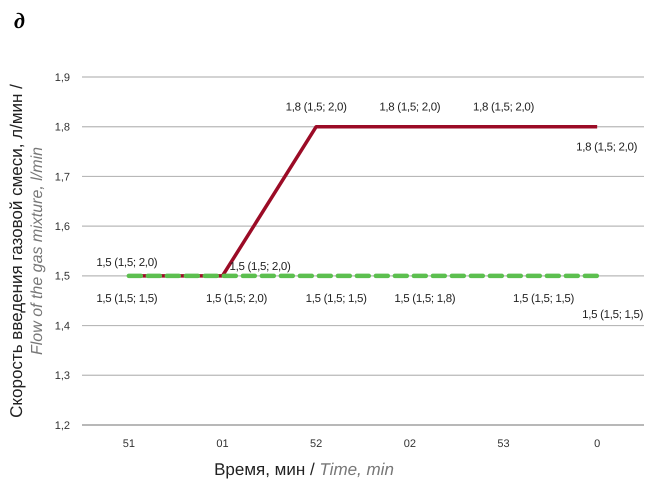 This screenshot has width=648, height=491. What do you see at coordinates (222, 444) in the screenshot?
I see `x-tick-label: 01` at bounding box center [222, 444].